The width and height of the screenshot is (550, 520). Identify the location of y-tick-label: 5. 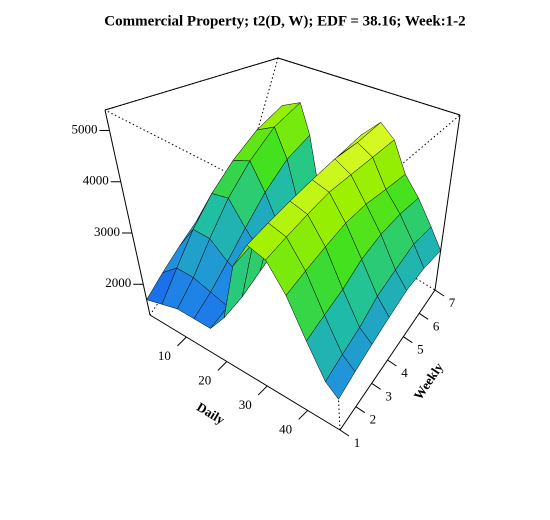
(420, 349).